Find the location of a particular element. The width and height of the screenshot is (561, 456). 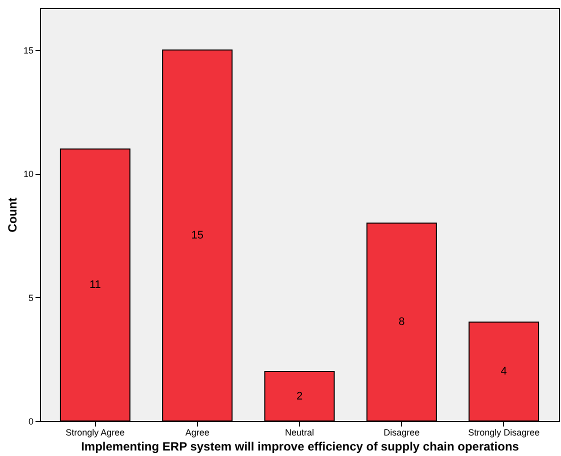

y-tick-label: 15 is located at coordinates (28, 51).